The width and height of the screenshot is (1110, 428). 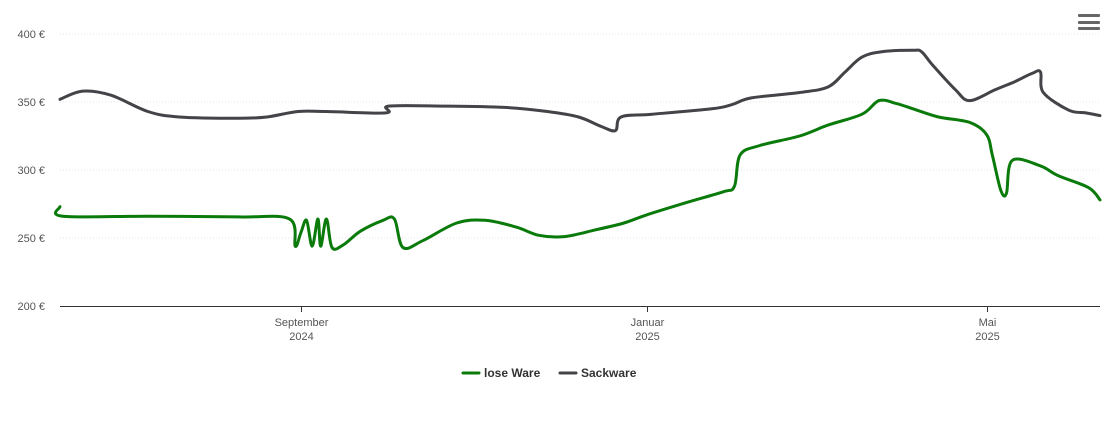 What do you see at coordinates (31, 307) in the screenshot?
I see `y-tick-label: 200 €` at bounding box center [31, 307].